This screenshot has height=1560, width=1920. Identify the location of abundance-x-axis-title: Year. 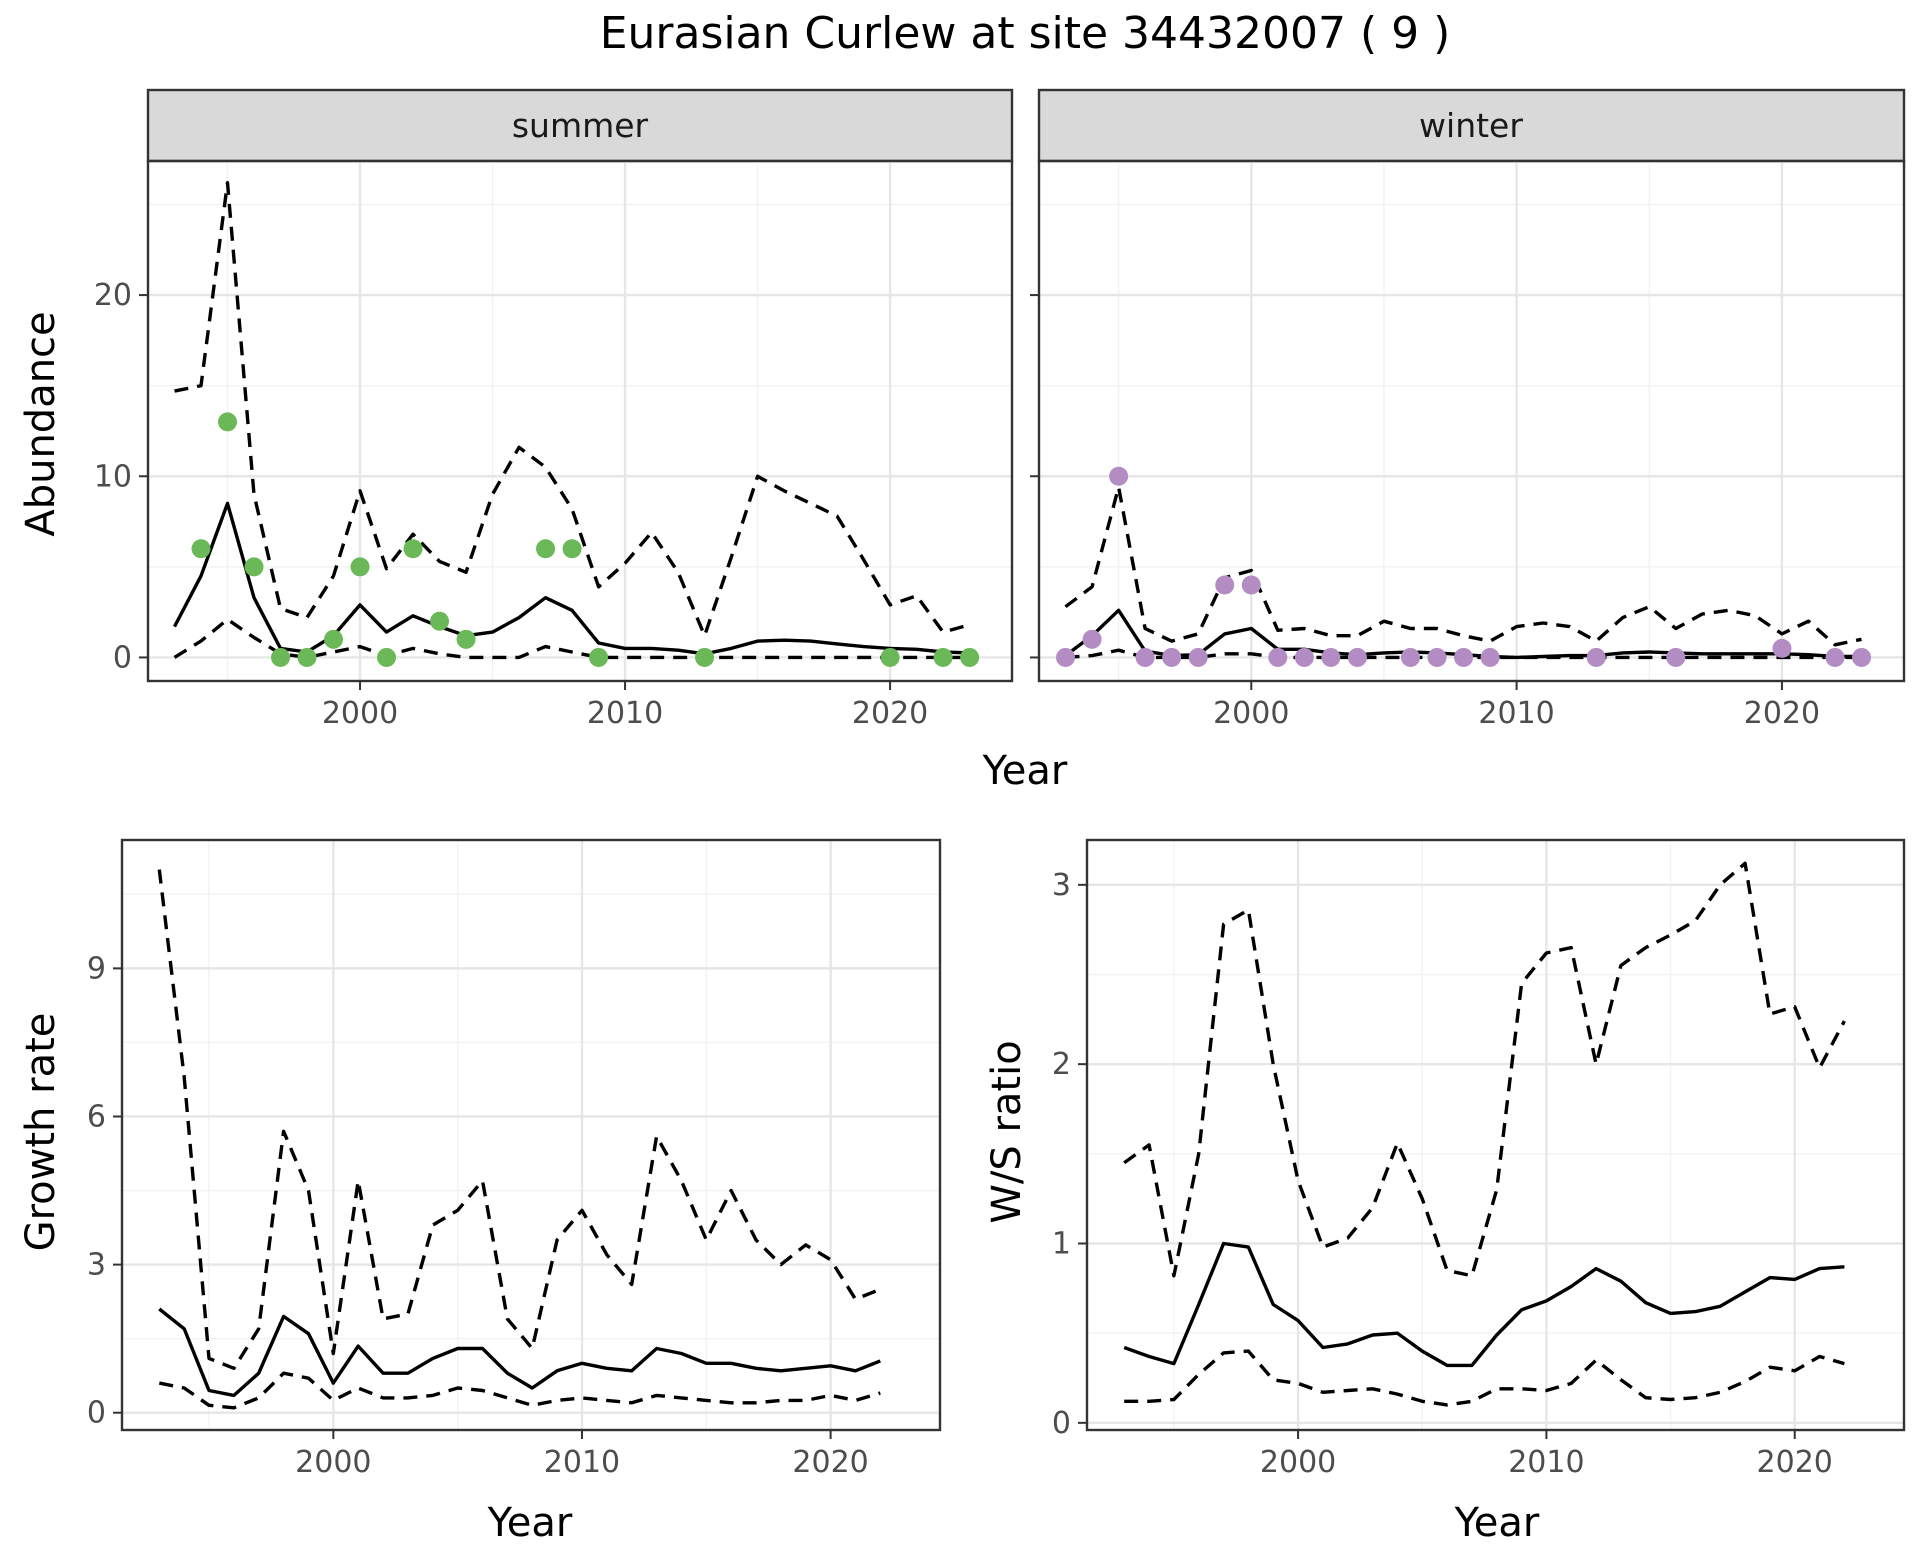
(1025, 771).